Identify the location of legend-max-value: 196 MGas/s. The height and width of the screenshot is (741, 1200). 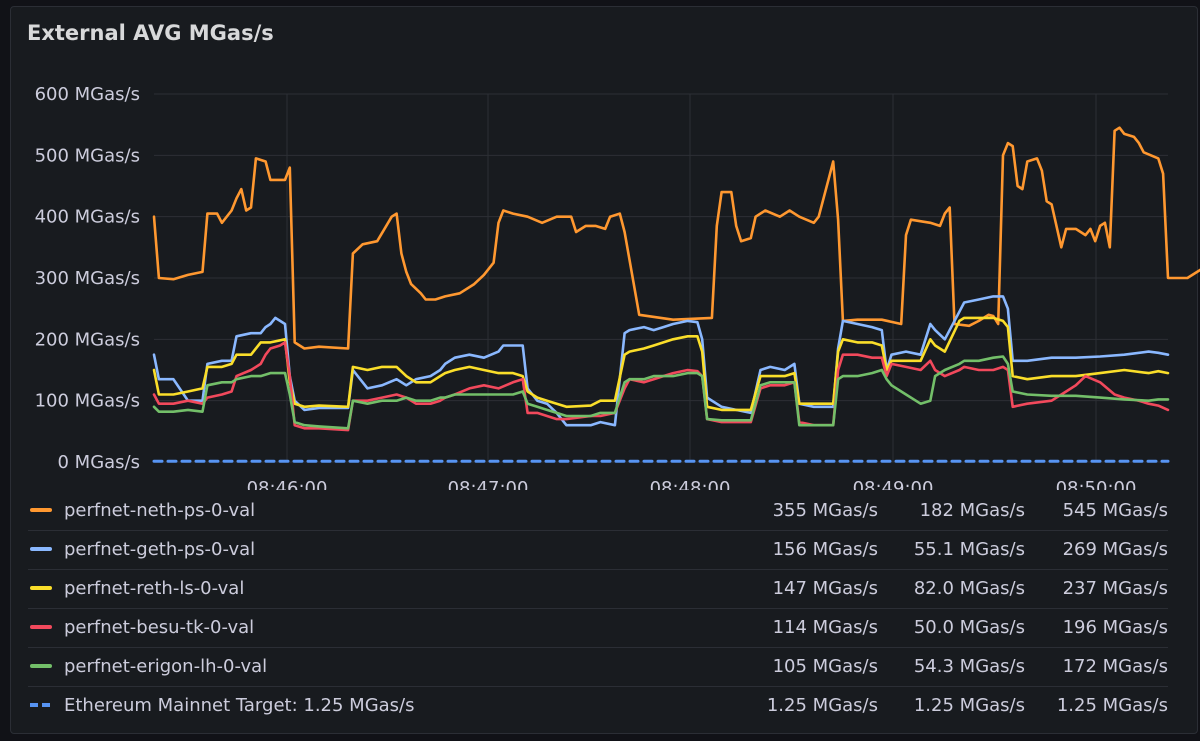
(1115, 627).